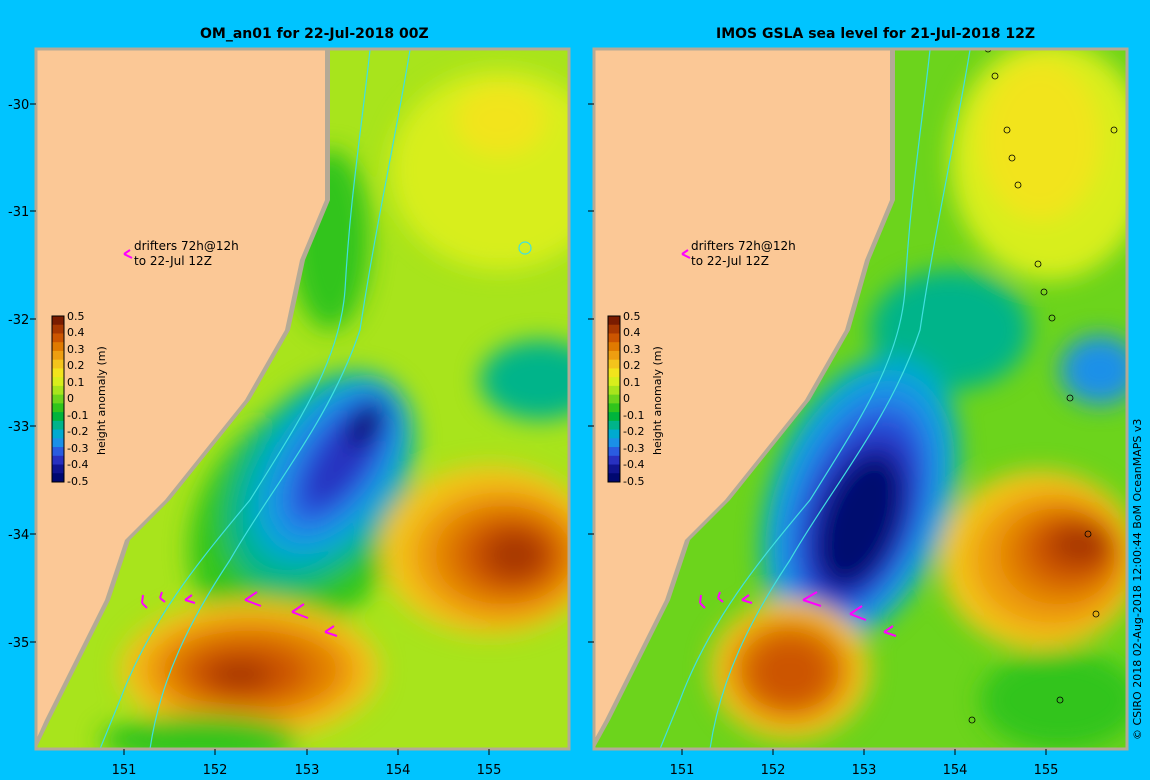 This screenshot has height=780, width=1150. I want to click on lat-label: -35, so click(18, 643).